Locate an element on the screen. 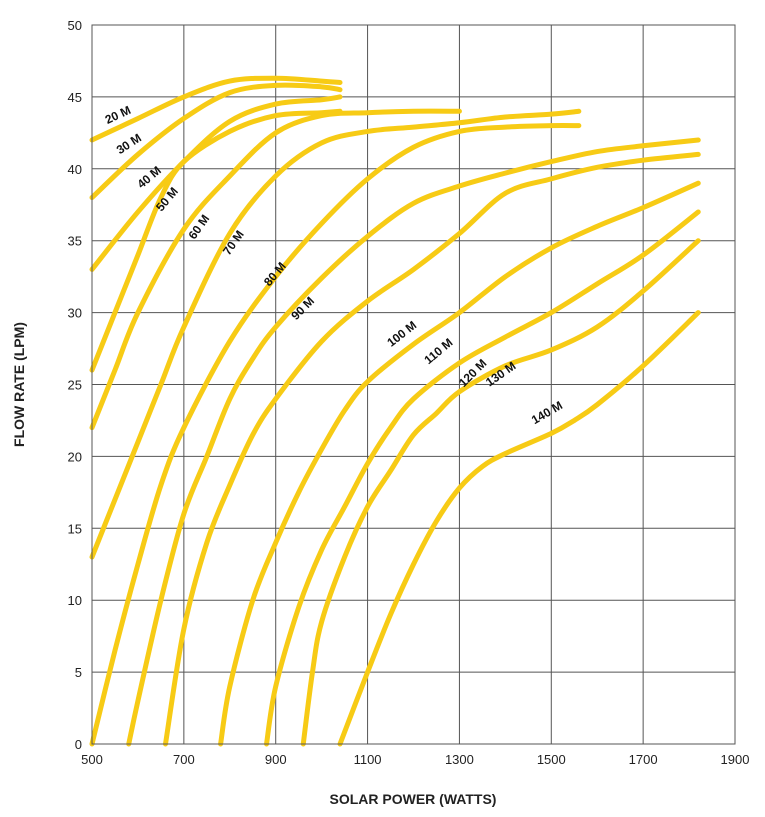  x-tick-label: 500 is located at coordinates (92, 759).